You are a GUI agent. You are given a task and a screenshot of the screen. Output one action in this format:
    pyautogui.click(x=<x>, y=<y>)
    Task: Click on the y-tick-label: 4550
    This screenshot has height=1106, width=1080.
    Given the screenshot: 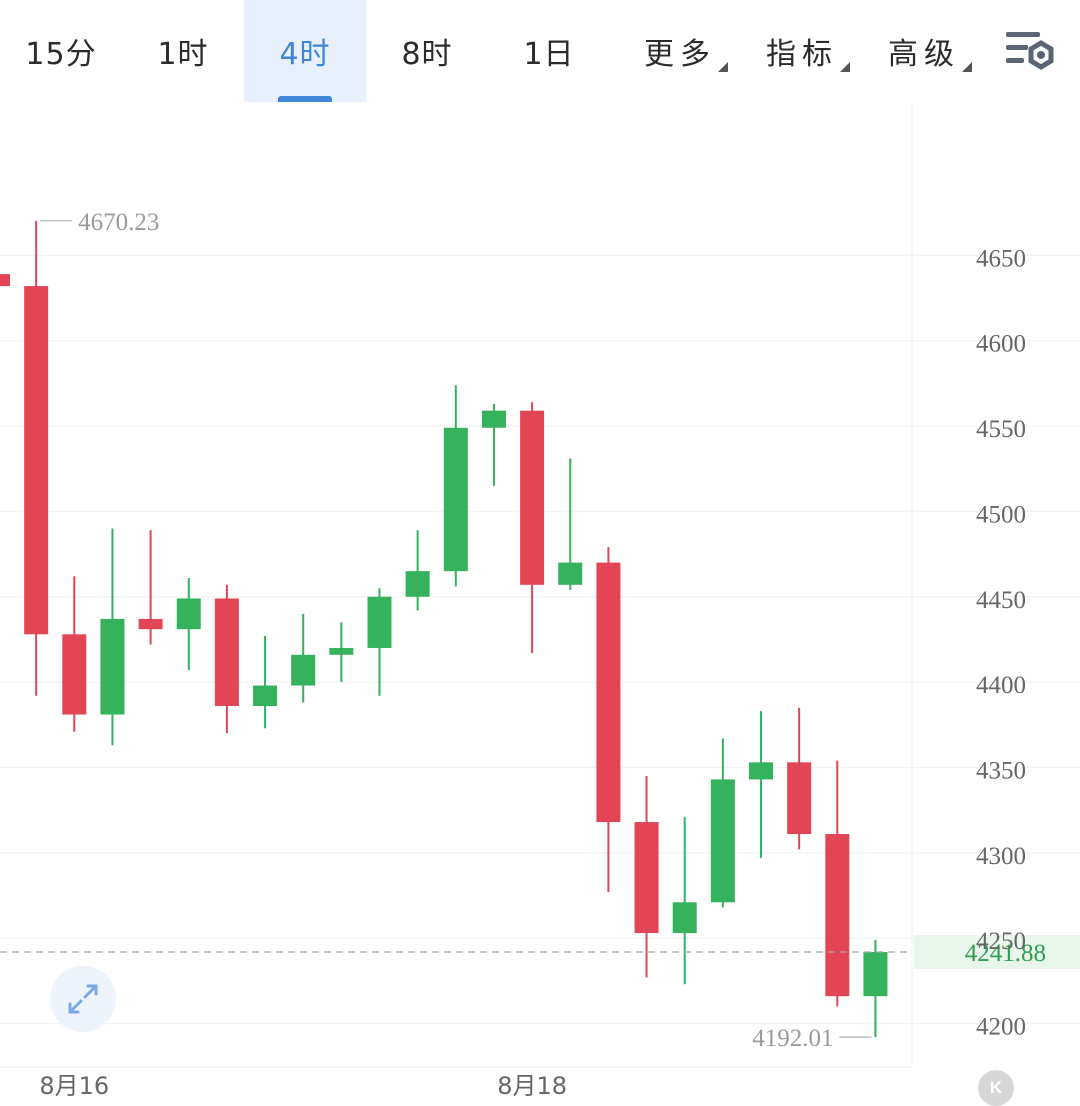 What is the action you would take?
    pyautogui.click(x=1001, y=429)
    